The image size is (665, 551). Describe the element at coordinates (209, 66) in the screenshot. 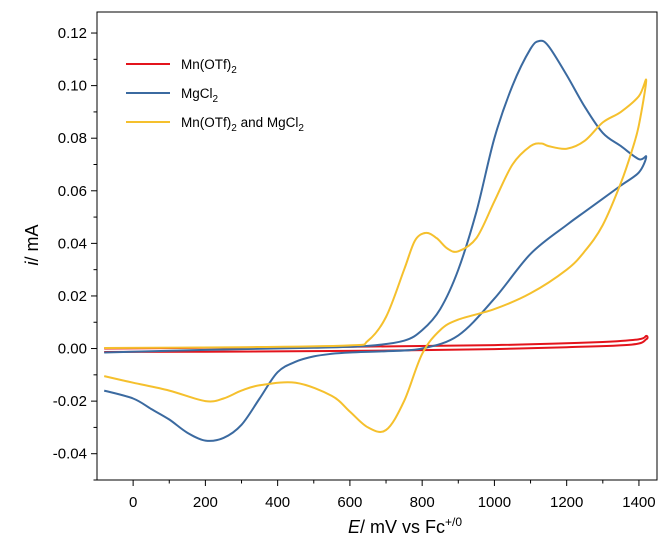

I see `legend-label-0: Mn(OTf)2` at that location.